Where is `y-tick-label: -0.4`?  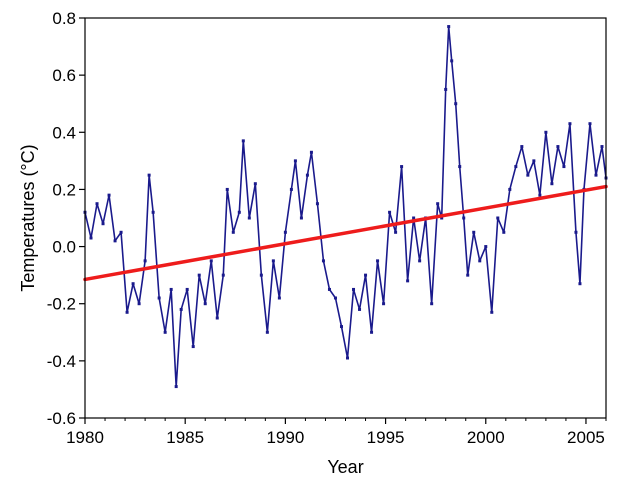 y-tick-label: -0.4 is located at coordinates (61, 361).